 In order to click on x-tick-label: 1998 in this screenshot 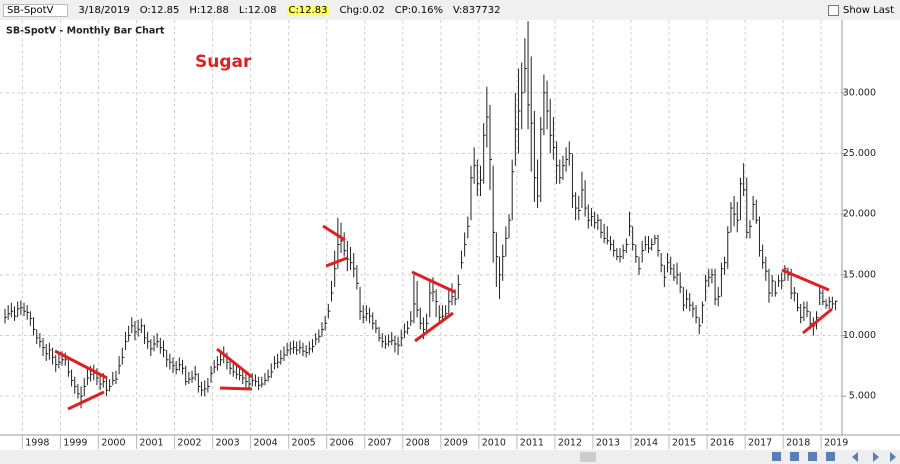, I will do `click(37, 443)`.